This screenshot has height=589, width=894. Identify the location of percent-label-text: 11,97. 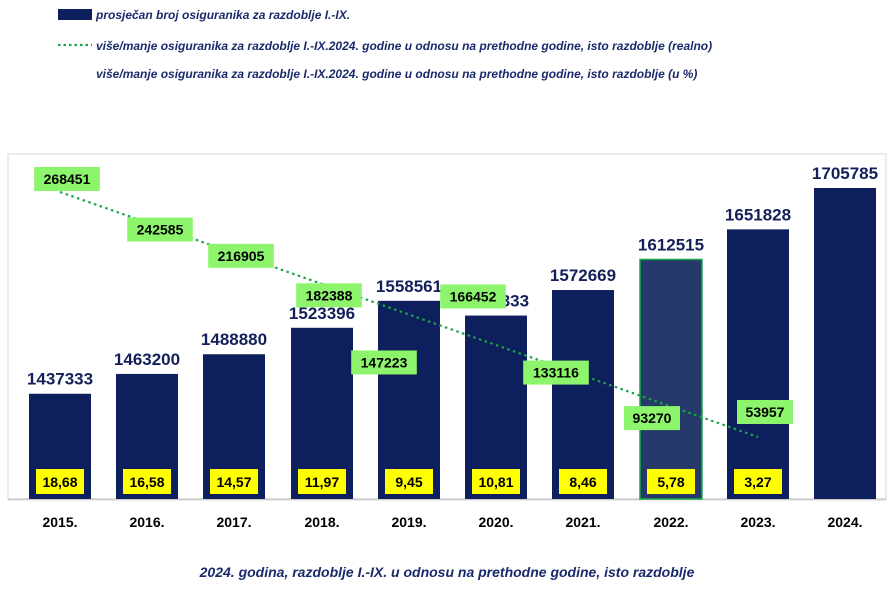
(322, 482).